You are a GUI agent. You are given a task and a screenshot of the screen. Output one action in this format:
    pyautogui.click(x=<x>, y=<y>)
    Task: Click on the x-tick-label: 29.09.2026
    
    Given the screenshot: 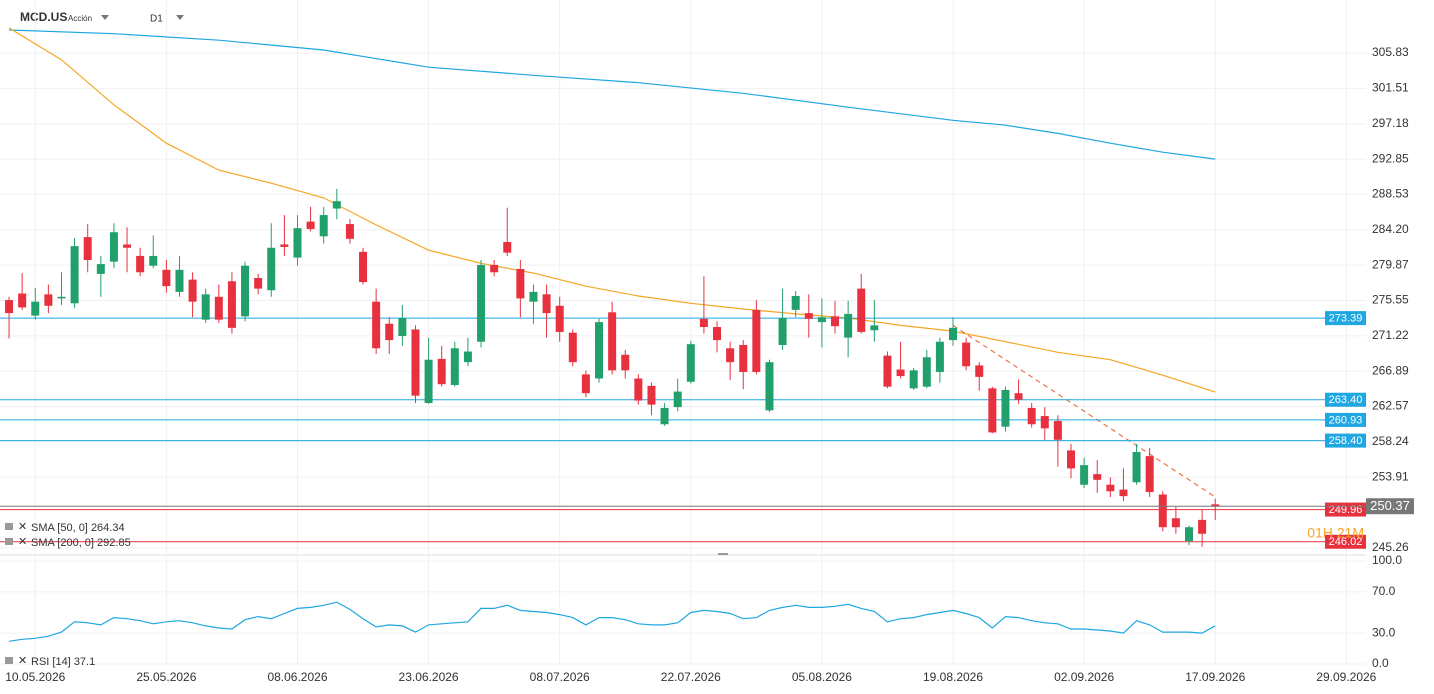 What is the action you would take?
    pyautogui.click(x=1346, y=677)
    